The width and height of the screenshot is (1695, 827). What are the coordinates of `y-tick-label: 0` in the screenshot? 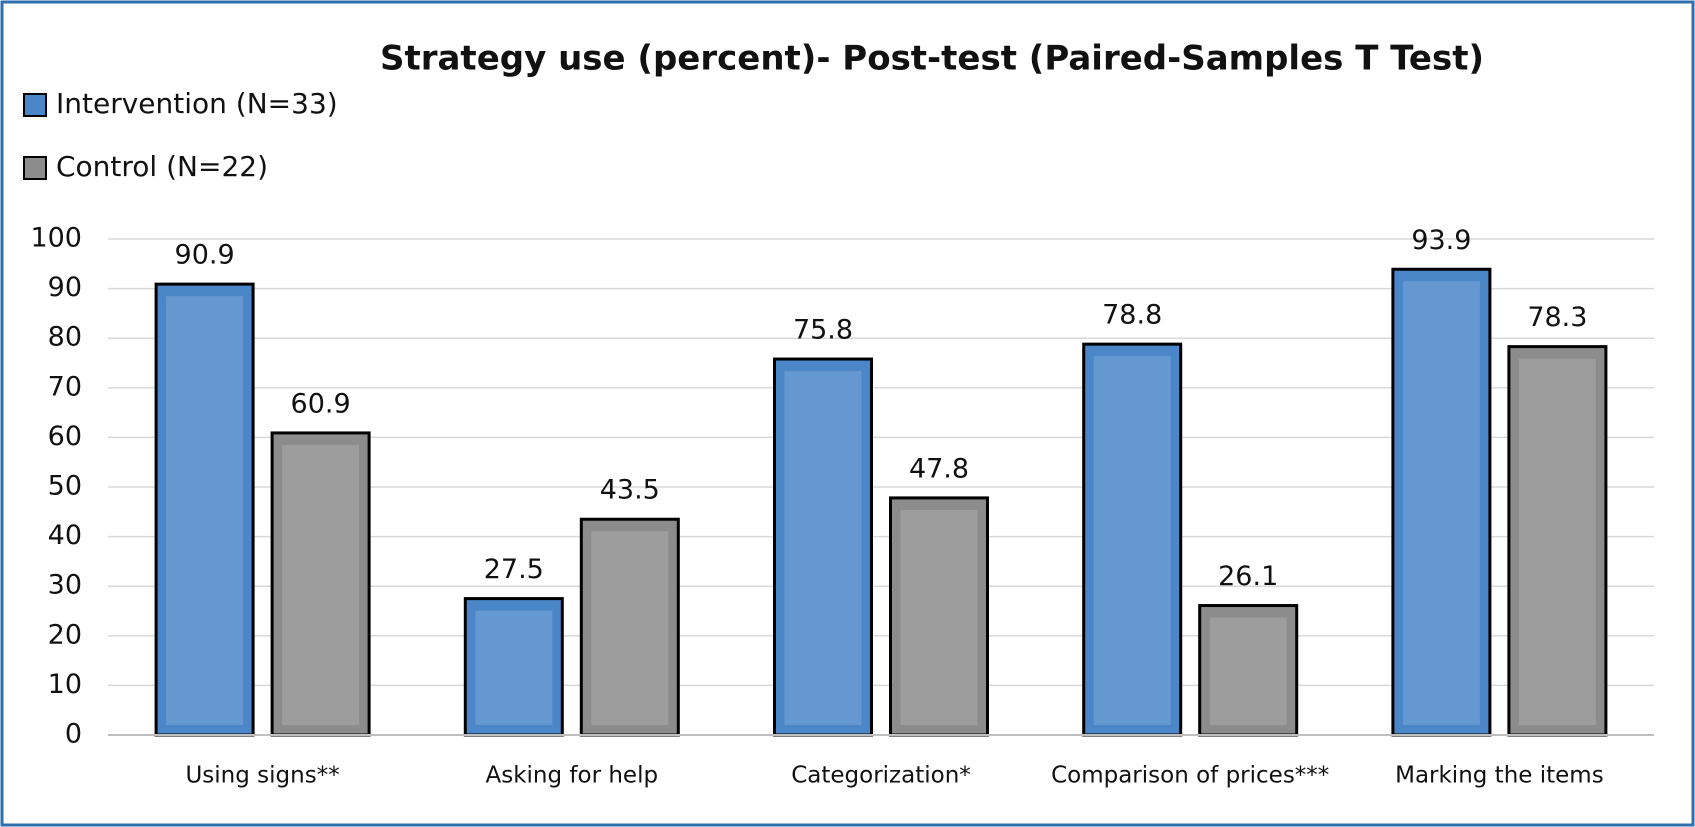 It's located at (73, 734).